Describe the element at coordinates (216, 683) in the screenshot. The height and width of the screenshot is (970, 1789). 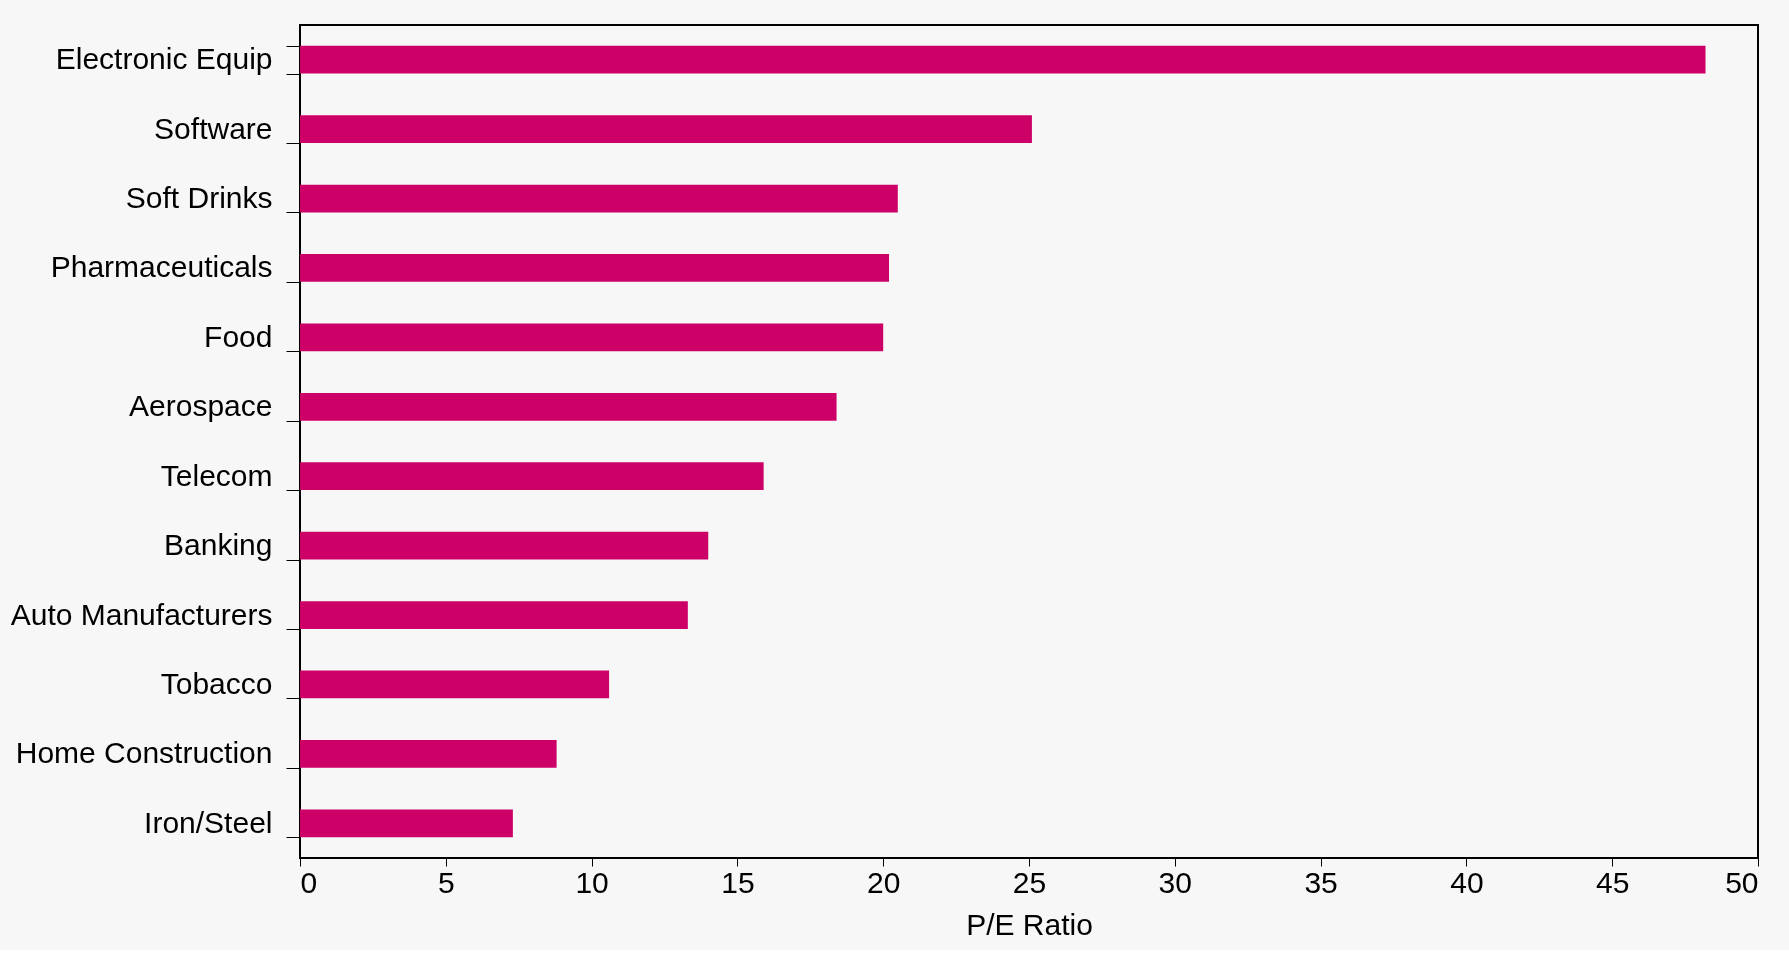
I see `y-tick-label: Tobacco` at that location.